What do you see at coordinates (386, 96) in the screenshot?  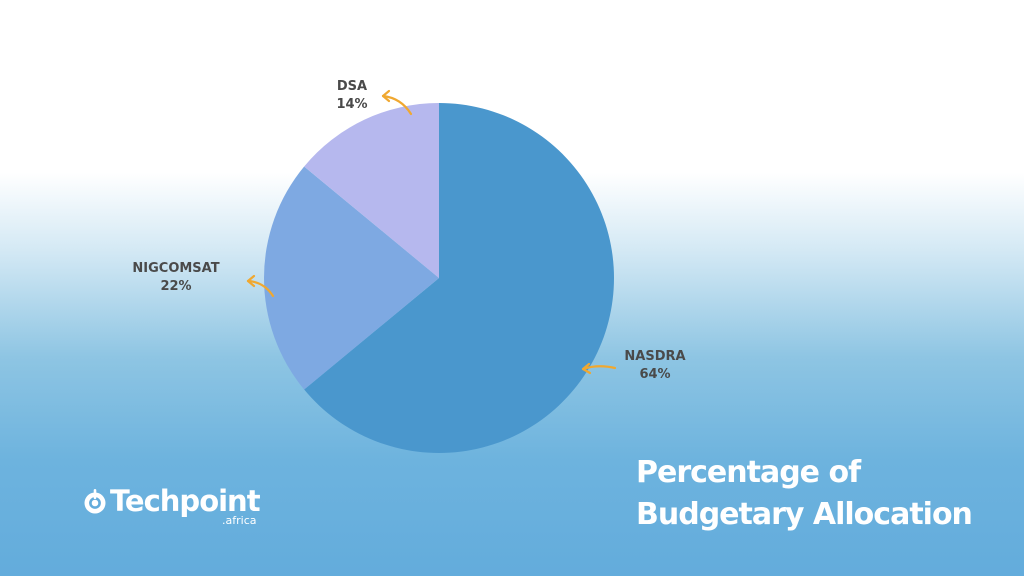 I see `arrowhead-dsa` at bounding box center [386, 96].